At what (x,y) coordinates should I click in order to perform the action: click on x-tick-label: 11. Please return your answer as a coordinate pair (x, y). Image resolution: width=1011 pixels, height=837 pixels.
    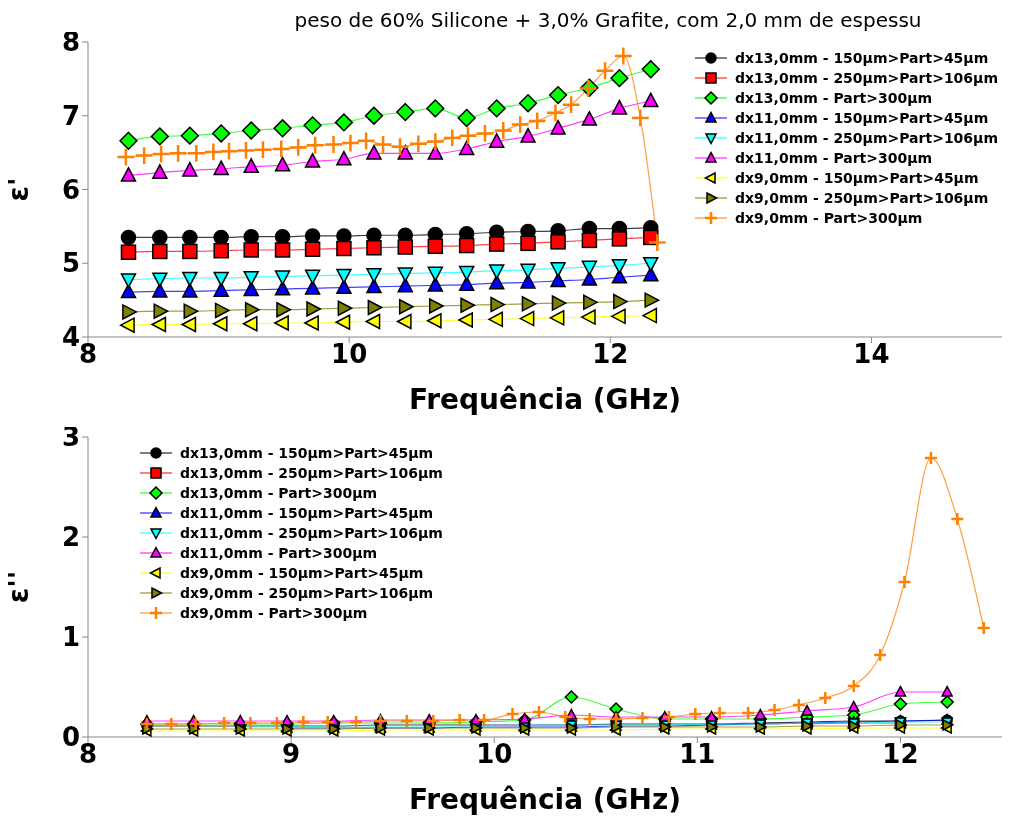
    Looking at the image, I should click on (697, 754).